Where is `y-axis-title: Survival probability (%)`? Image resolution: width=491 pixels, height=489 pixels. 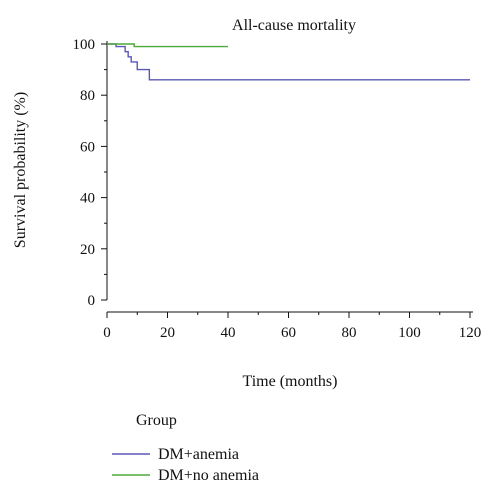 y-axis-title: Survival probability (%) is located at coordinates (20, 170).